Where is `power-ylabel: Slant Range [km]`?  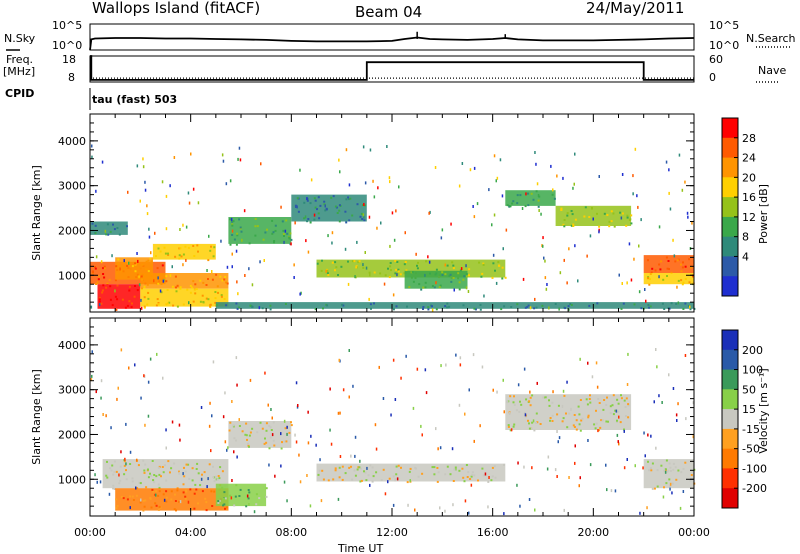
power-ylabel: Slant Range [km] is located at coordinates (36, 213).